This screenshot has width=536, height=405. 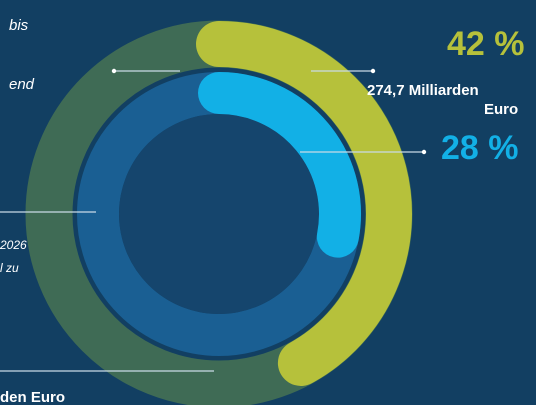 I want to click on top-left-fragment-end: end, so click(x=22, y=84).